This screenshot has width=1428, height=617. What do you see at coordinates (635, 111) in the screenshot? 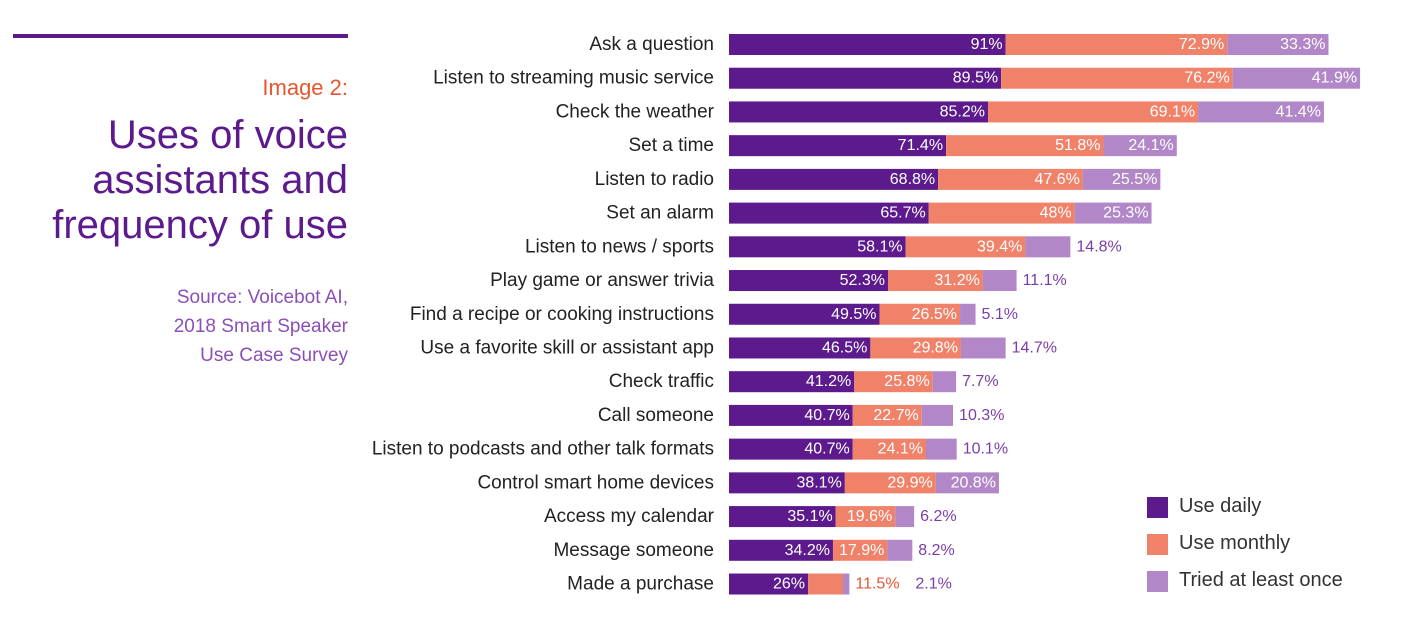
I see `category-label: Check the weather` at bounding box center [635, 111].